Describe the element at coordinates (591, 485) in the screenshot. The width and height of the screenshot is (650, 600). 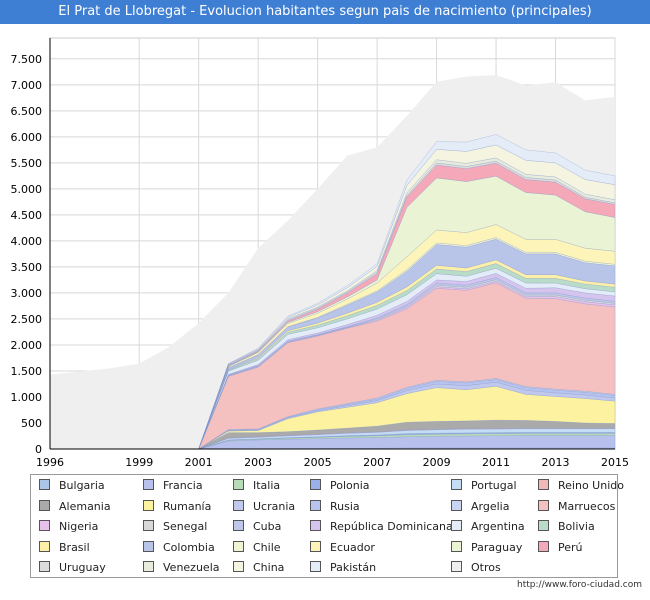
I see `legend-label: Reino Unido` at that location.